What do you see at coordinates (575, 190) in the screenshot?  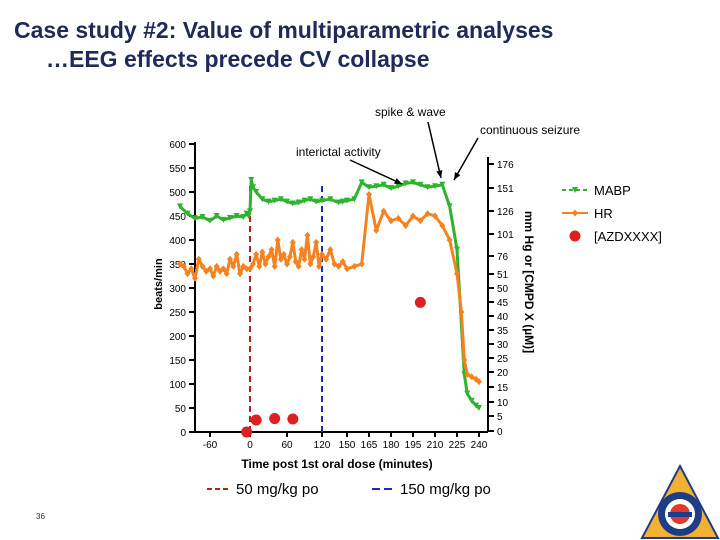 I see `legend-marker-mabp` at bounding box center [575, 190].